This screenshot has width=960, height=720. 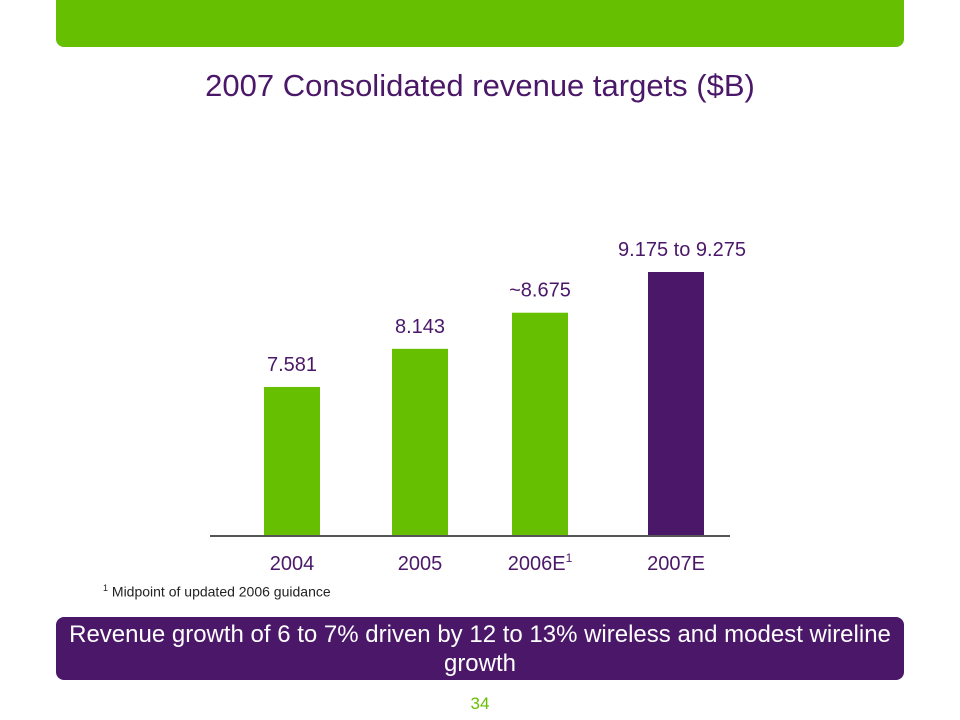 I want to click on bar-2007E, so click(x=676, y=403).